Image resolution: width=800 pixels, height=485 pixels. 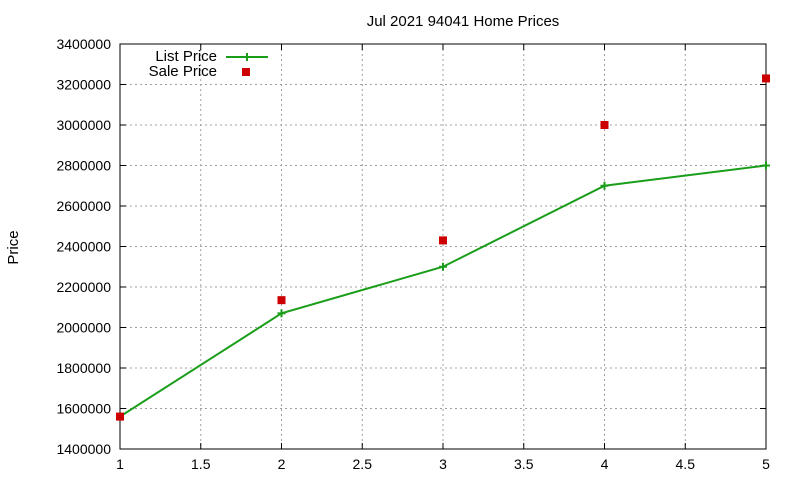 I want to click on y-tick-label: 2800000, so click(x=83, y=166).